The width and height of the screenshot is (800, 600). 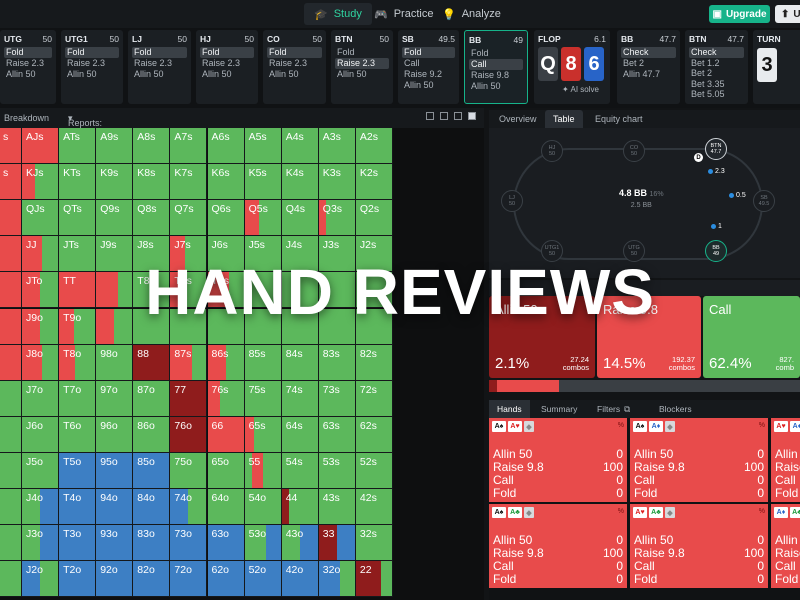 What do you see at coordinates (78, 218) in the screenshot?
I see `range-cell: QTs` at bounding box center [78, 218].